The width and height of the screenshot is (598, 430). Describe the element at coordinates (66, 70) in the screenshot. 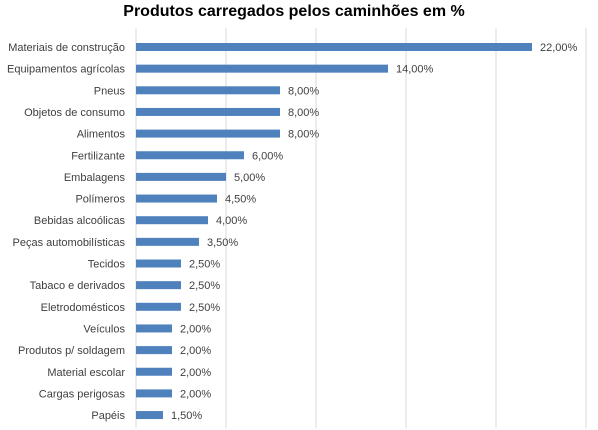

I see `category-label: Equipamentos agrícolas` at that location.